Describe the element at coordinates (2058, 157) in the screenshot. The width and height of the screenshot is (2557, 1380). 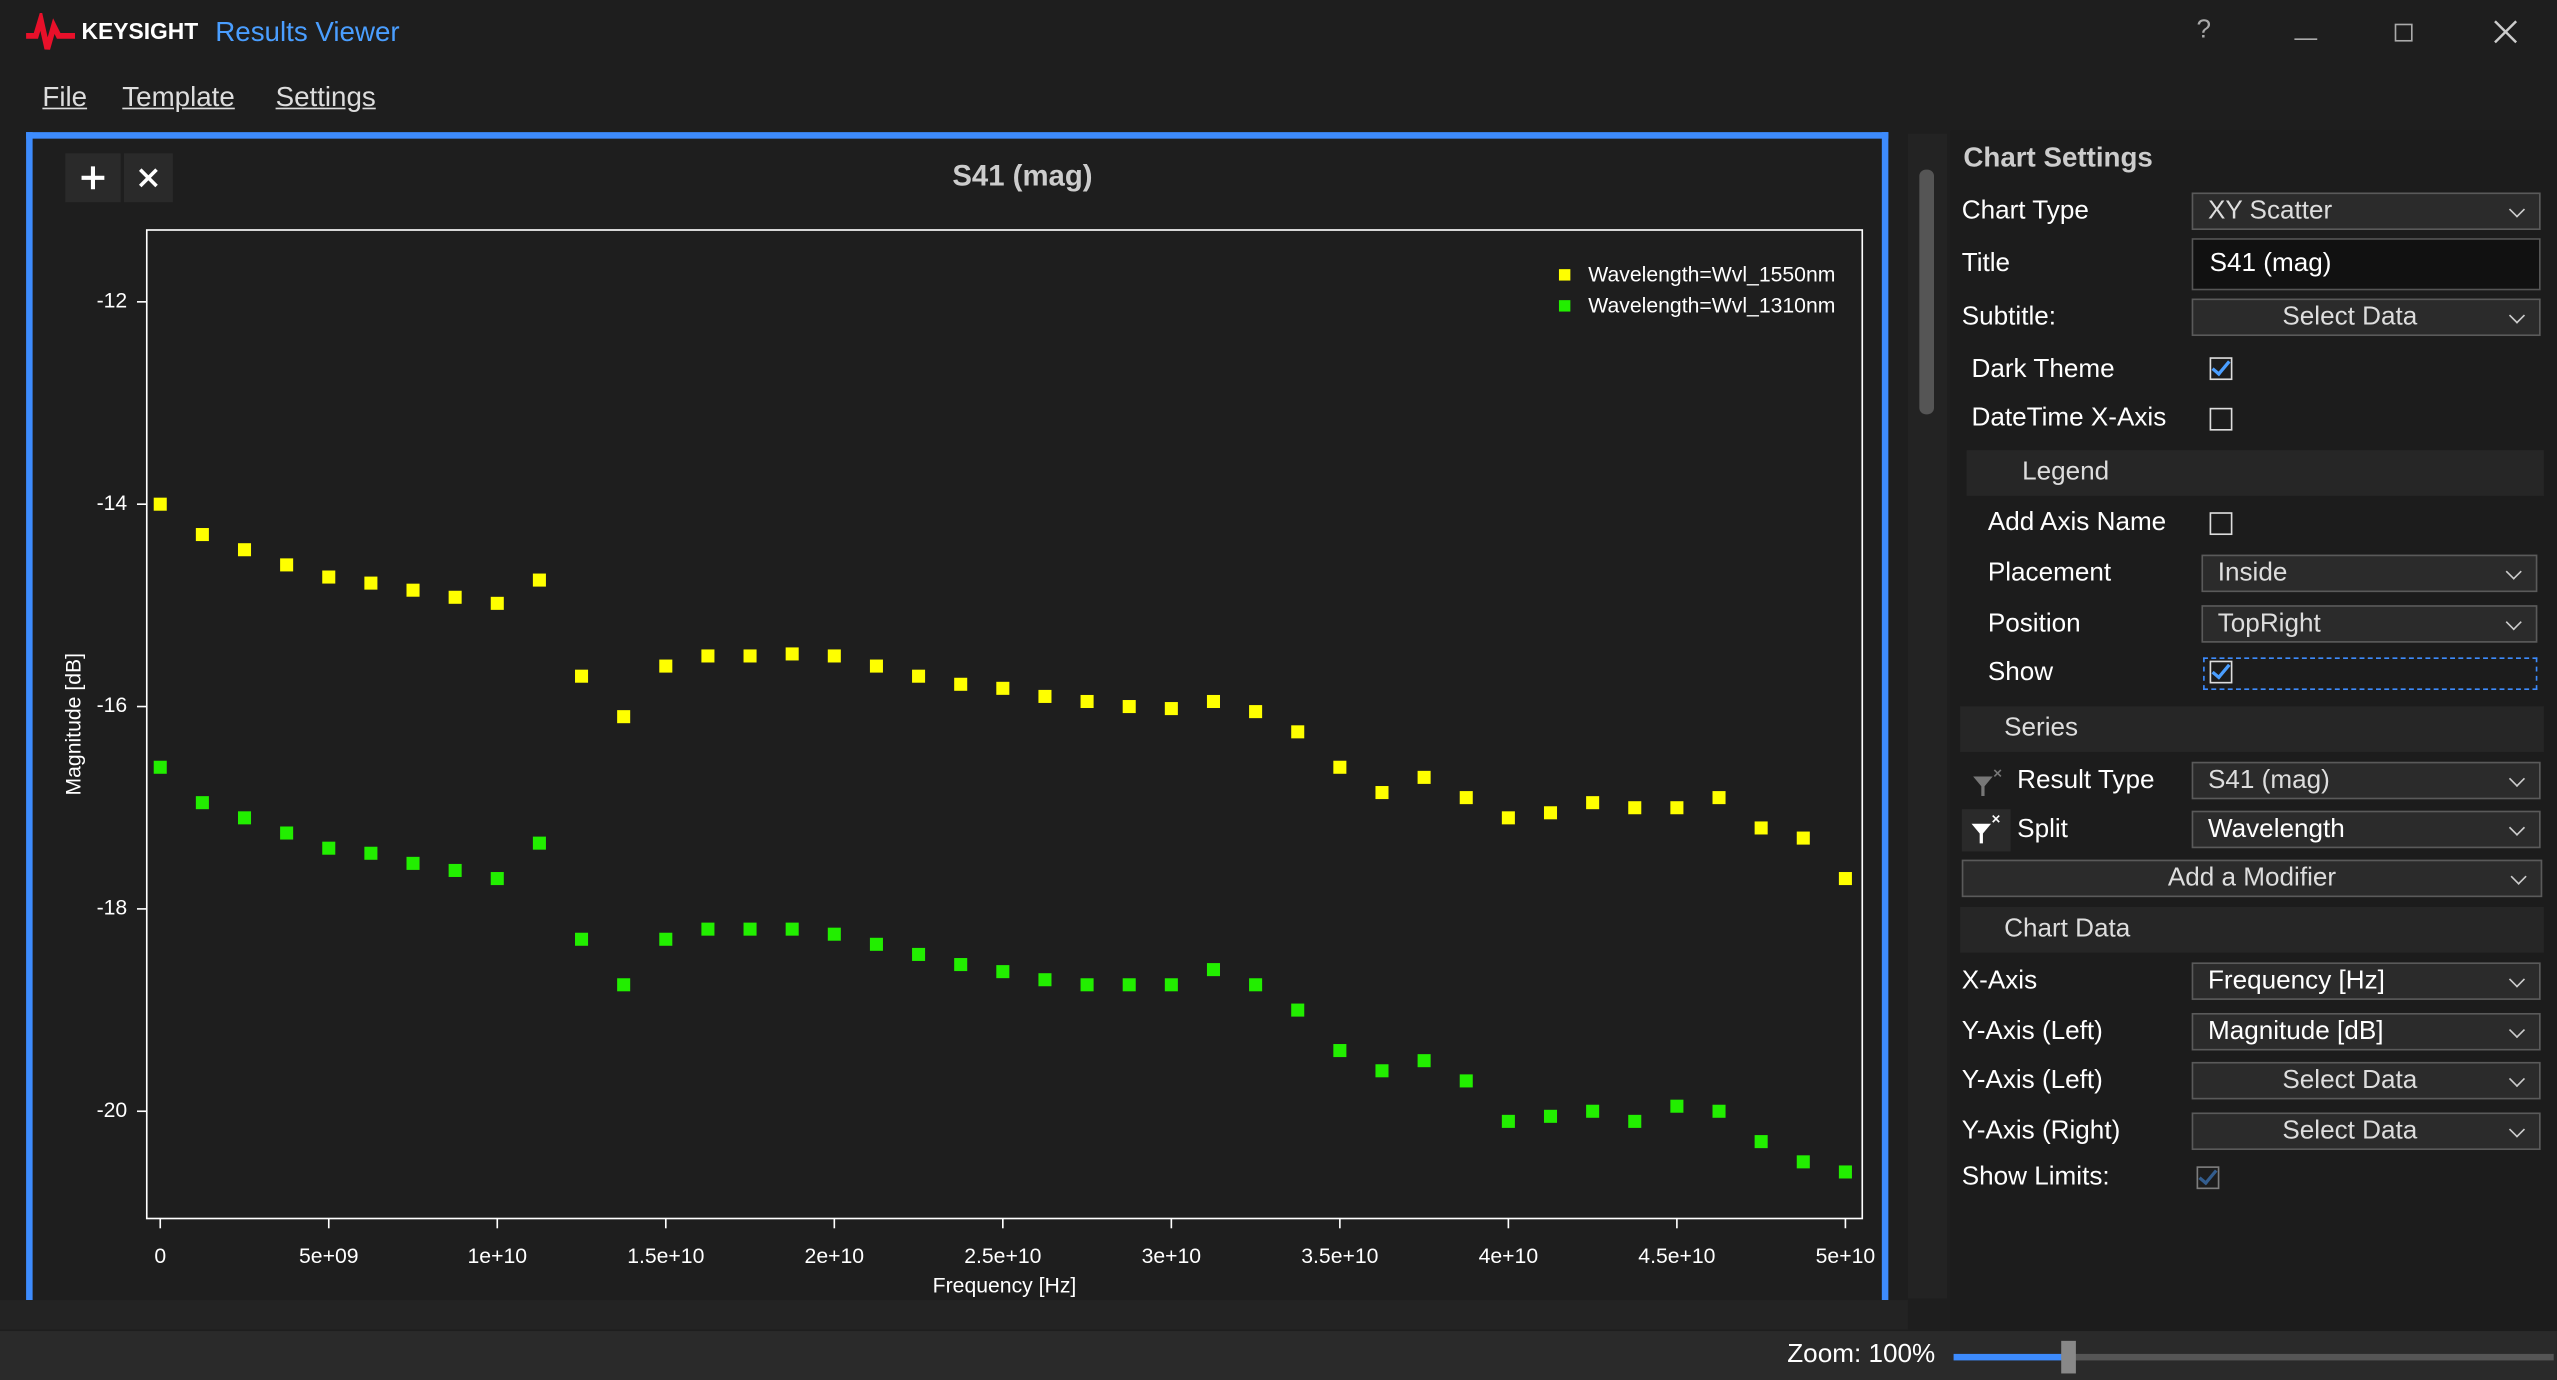
I see `panel-title: Chart Settings` at that location.